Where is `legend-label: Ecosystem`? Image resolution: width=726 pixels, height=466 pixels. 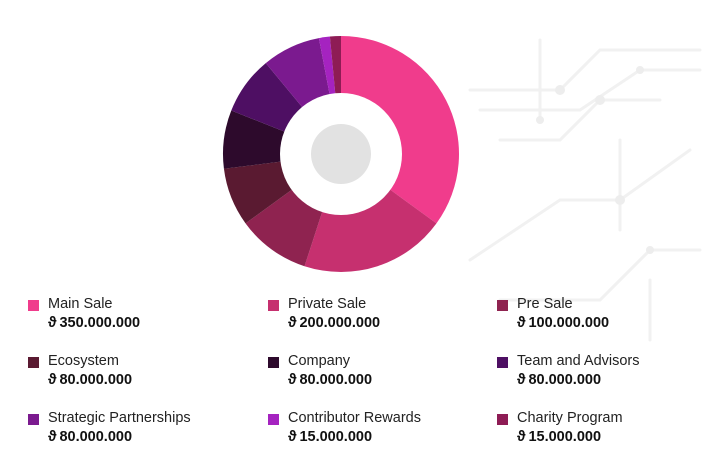
legend-label: Ecosystem is located at coordinates (83, 361).